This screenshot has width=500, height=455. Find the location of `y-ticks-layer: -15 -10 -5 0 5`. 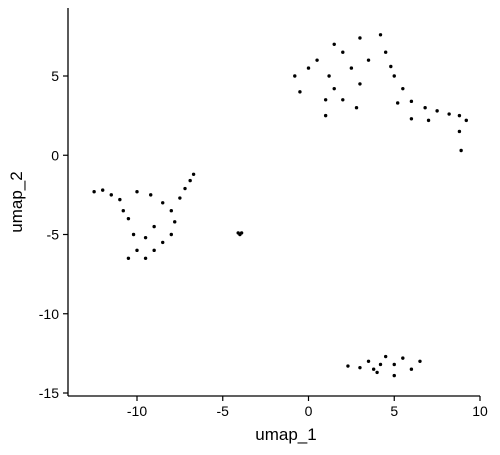

y-ticks-layer: -15 -10 -5 0 5 is located at coordinates (53, 234).